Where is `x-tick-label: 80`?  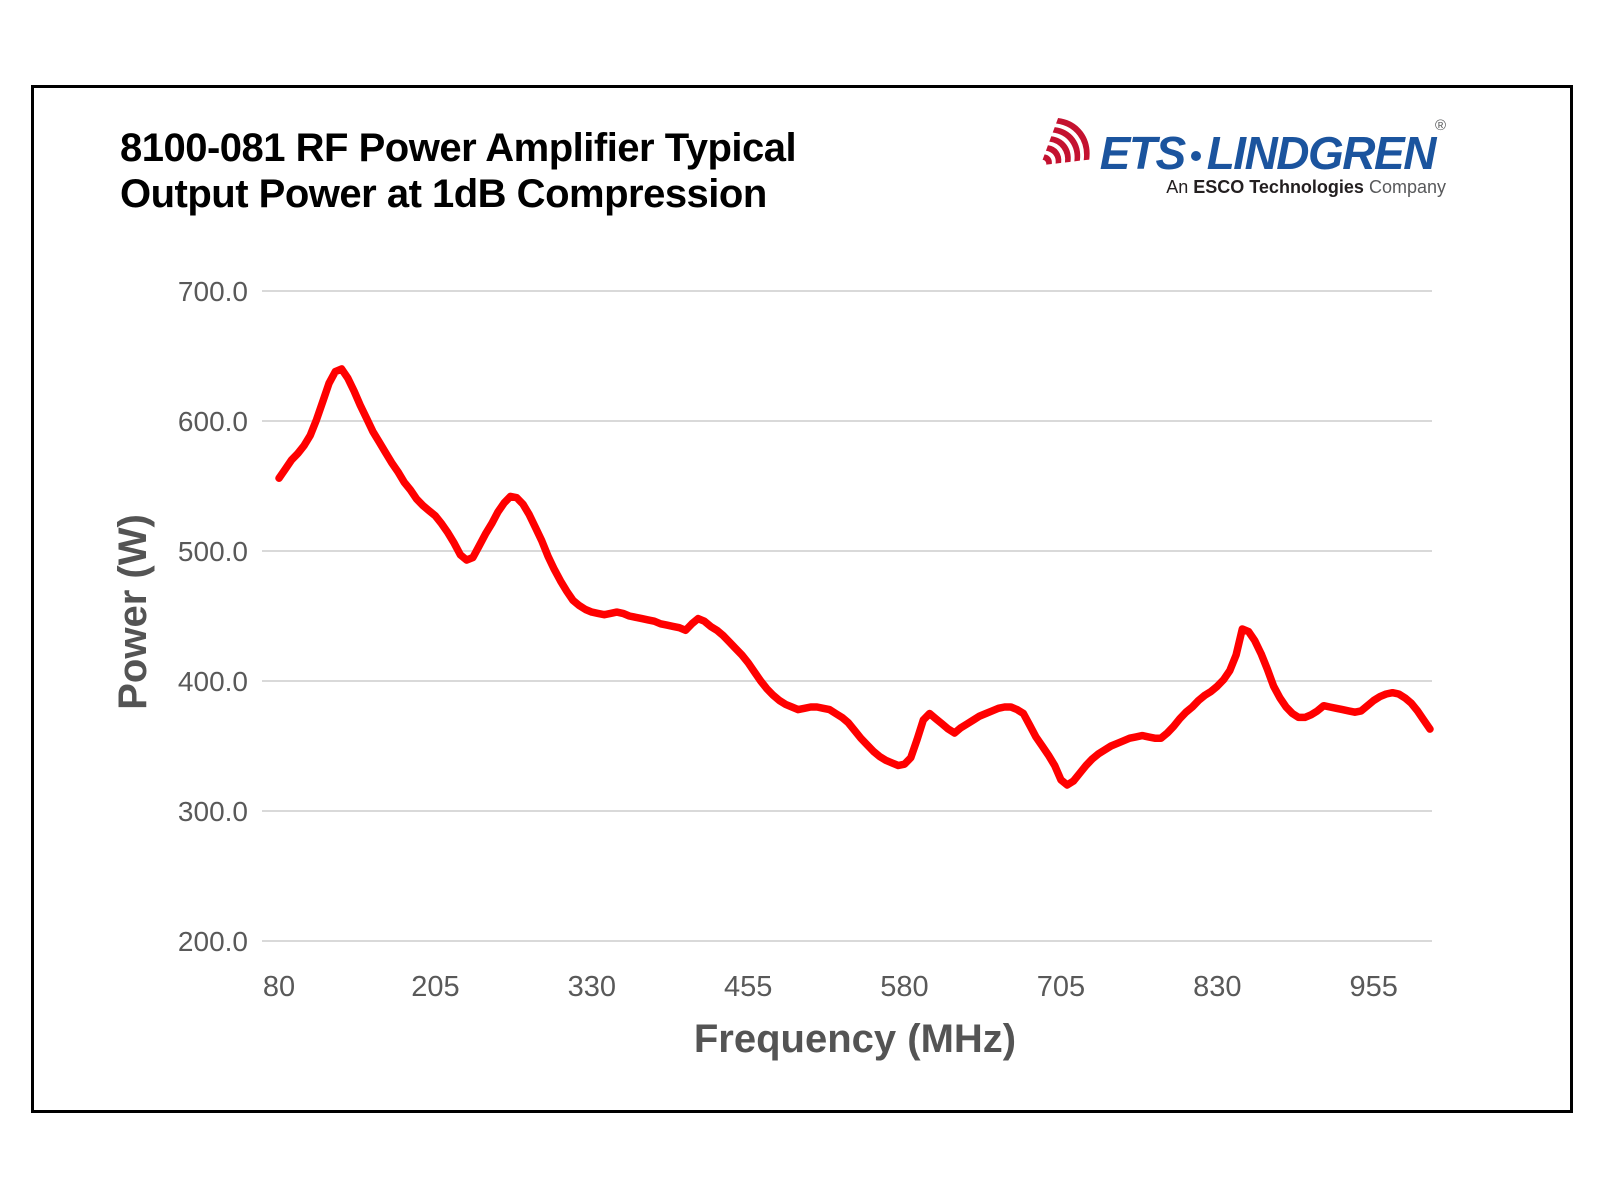
x-tick-label: 80 is located at coordinates (279, 987).